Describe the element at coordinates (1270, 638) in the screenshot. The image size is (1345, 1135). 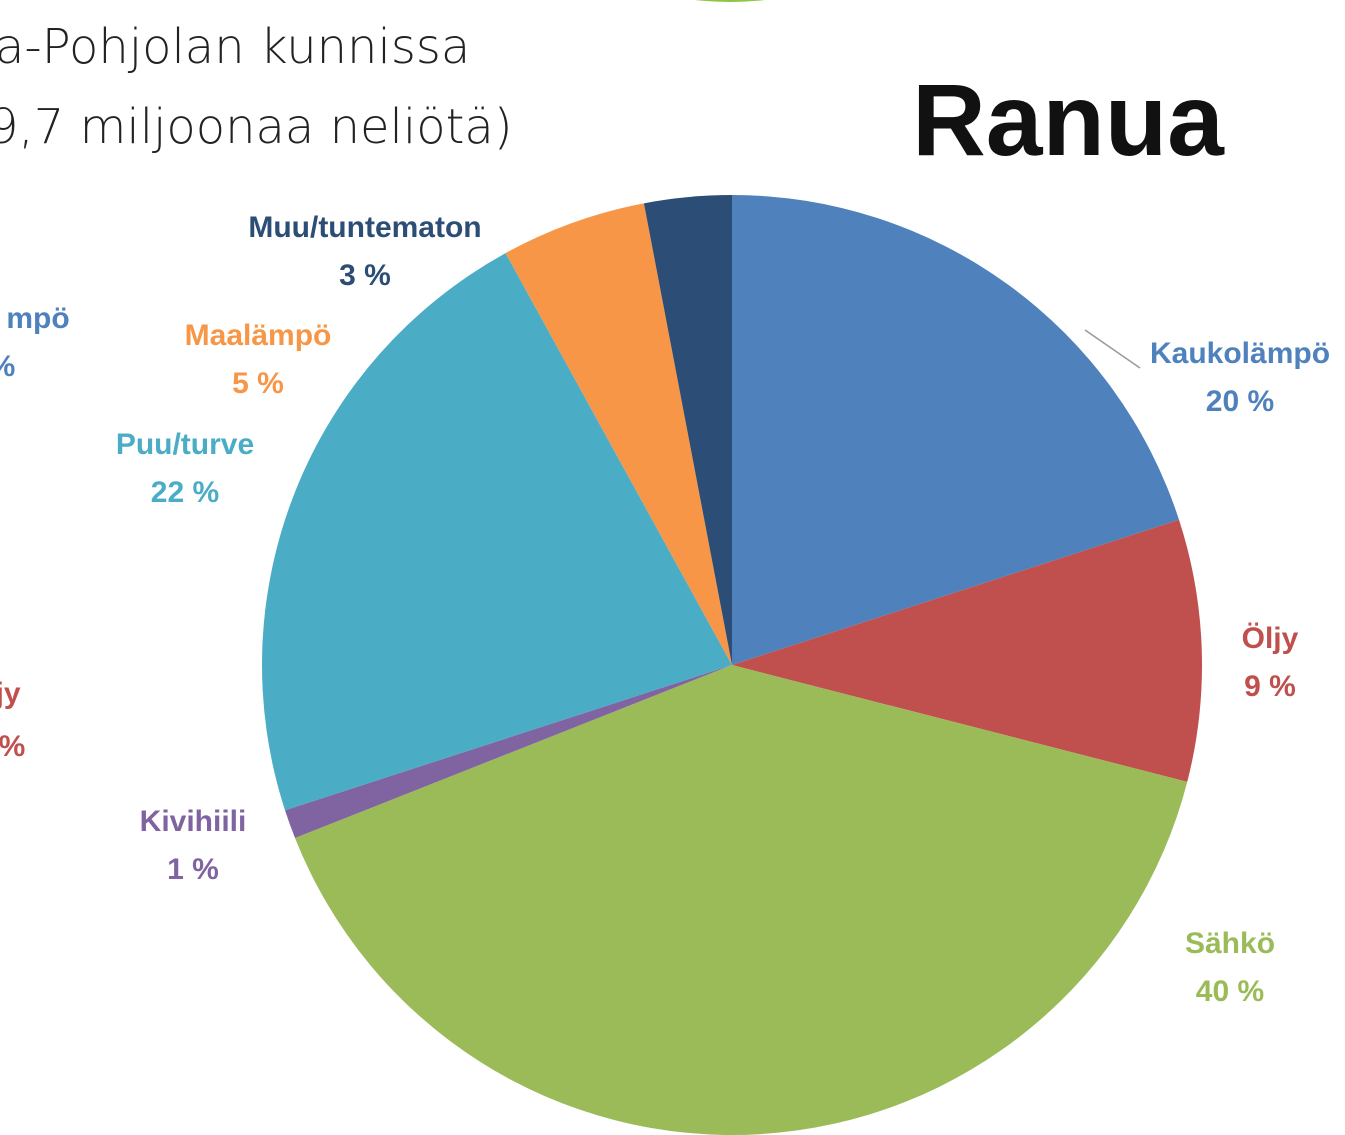
I see `slice-label: Öljy` at that location.